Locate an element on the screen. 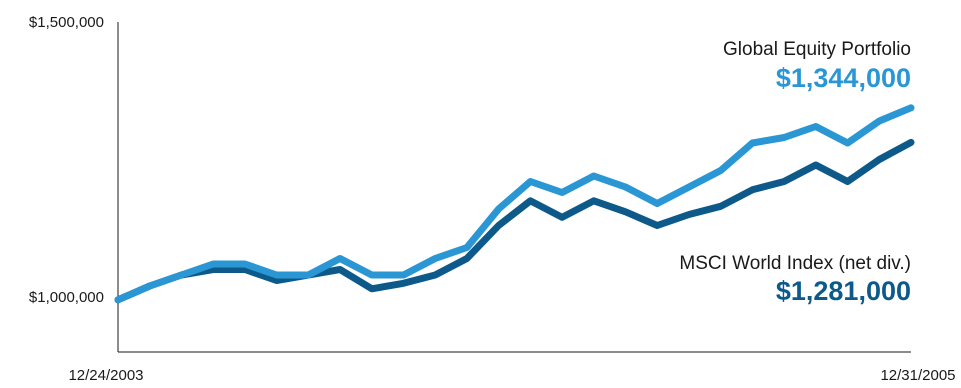 The width and height of the screenshot is (961, 388). x-tick-label: 12/31/2005 is located at coordinates (917, 375).